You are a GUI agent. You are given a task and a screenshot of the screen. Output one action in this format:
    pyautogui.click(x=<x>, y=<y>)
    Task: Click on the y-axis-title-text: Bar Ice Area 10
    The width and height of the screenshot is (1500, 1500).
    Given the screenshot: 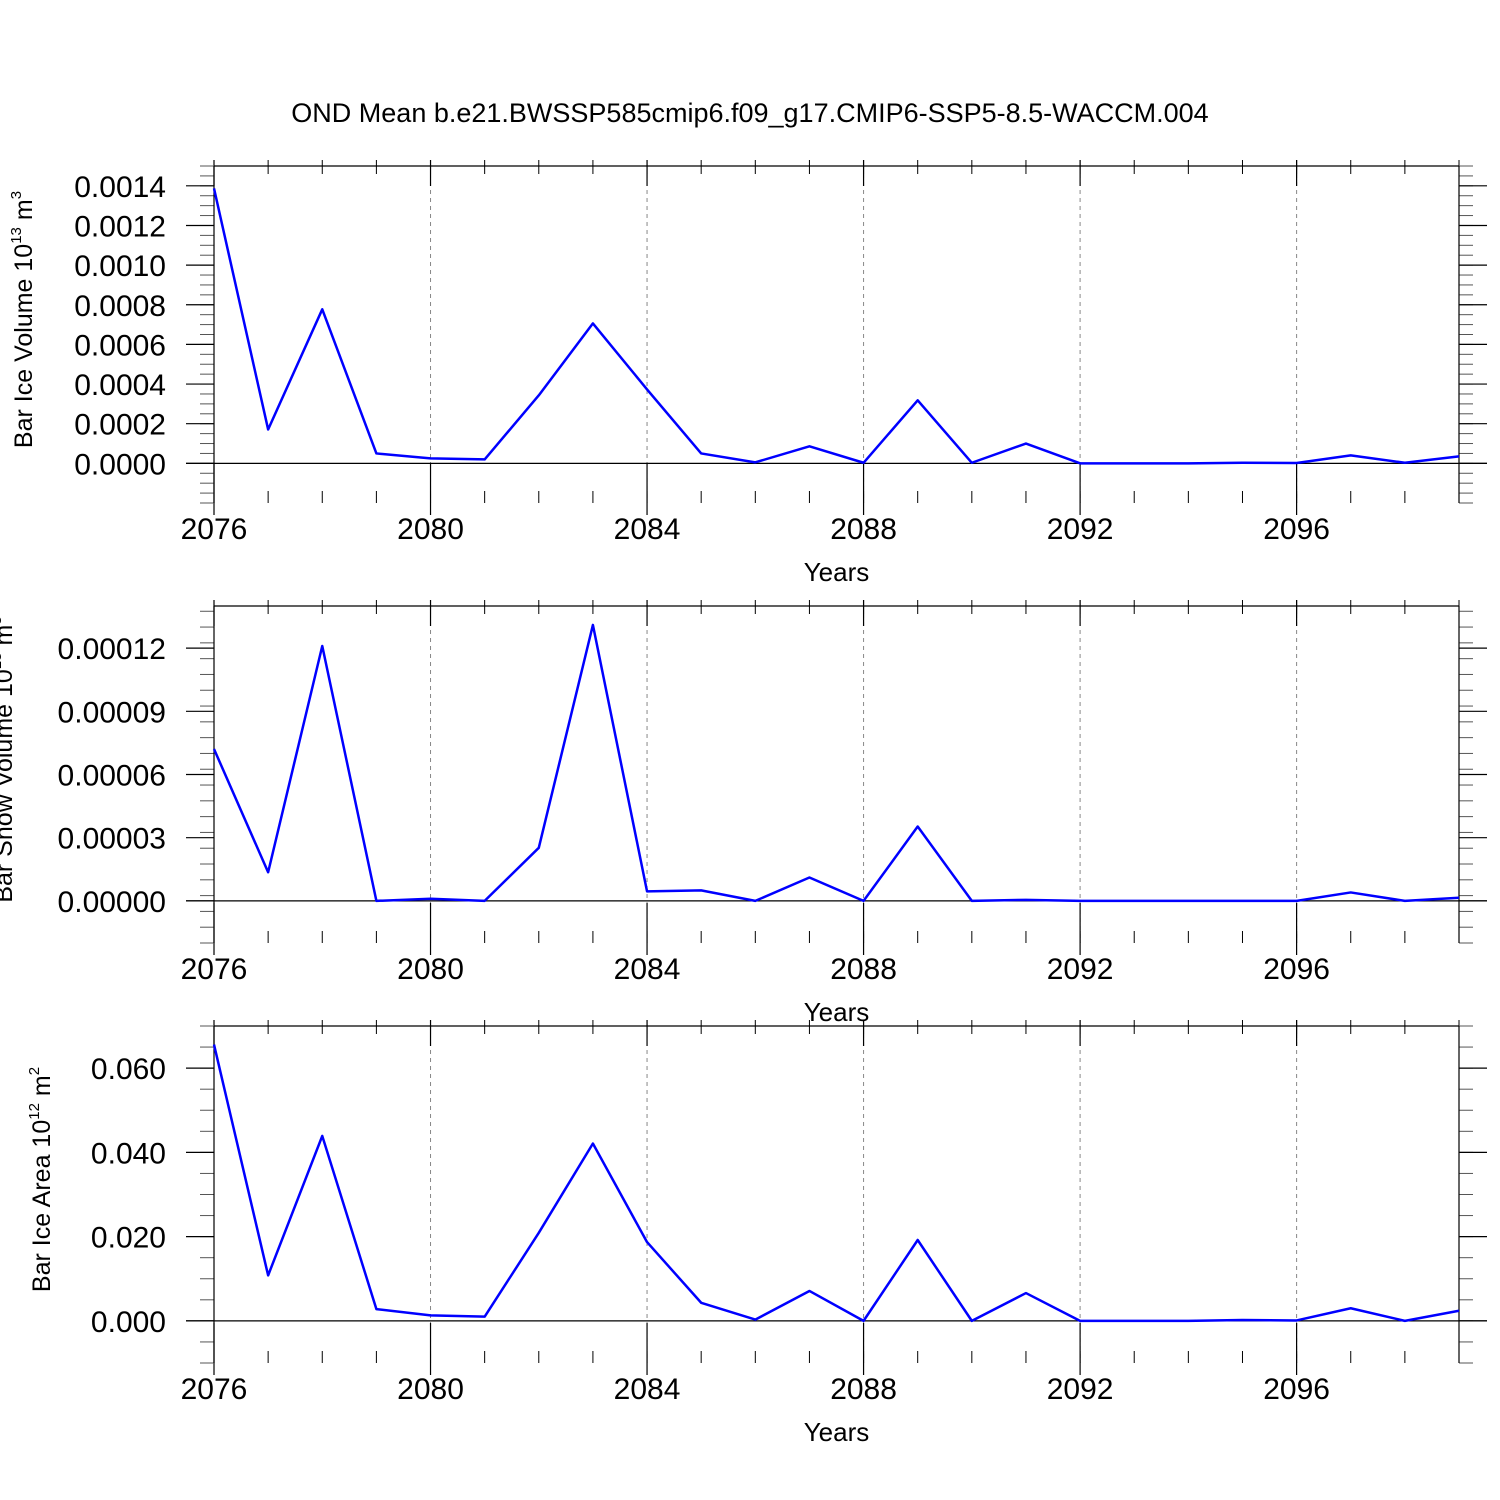 What is the action you would take?
    pyautogui.click(x=42, y=1206)
    